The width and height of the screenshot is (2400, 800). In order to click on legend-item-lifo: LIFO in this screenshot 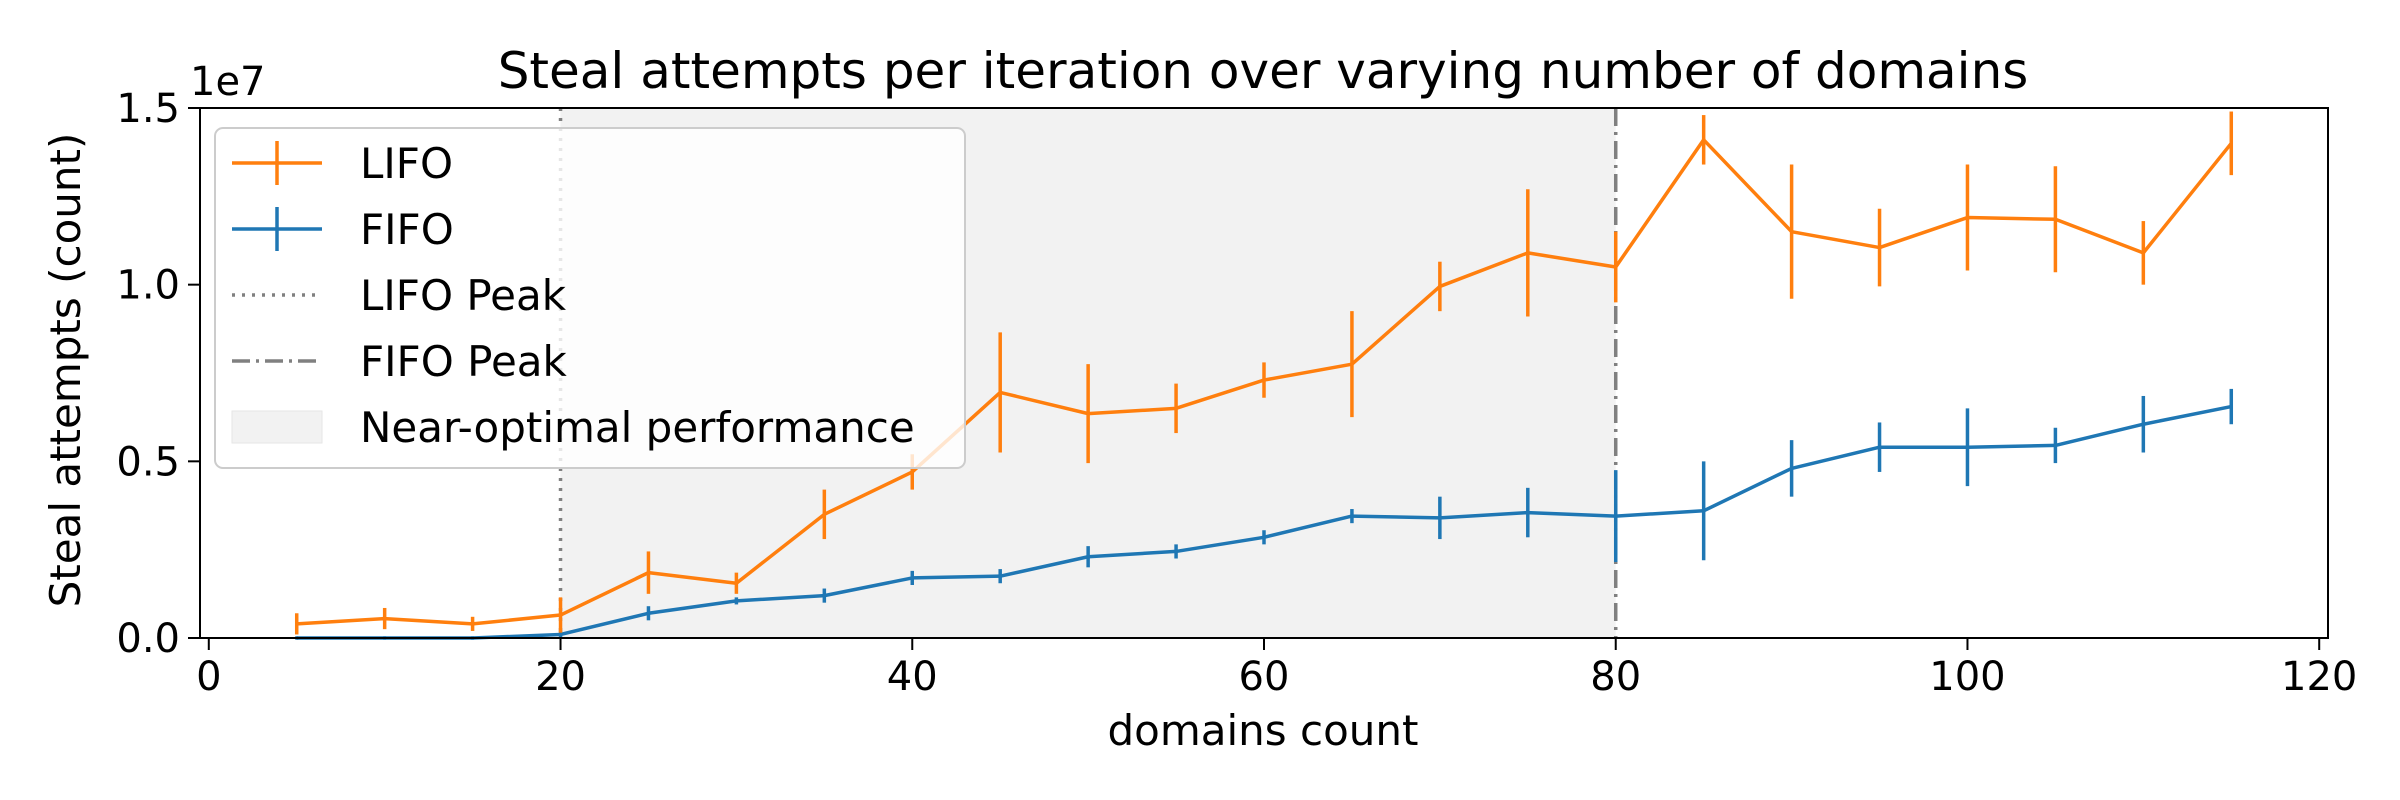, I will do `click(342, 163)`.